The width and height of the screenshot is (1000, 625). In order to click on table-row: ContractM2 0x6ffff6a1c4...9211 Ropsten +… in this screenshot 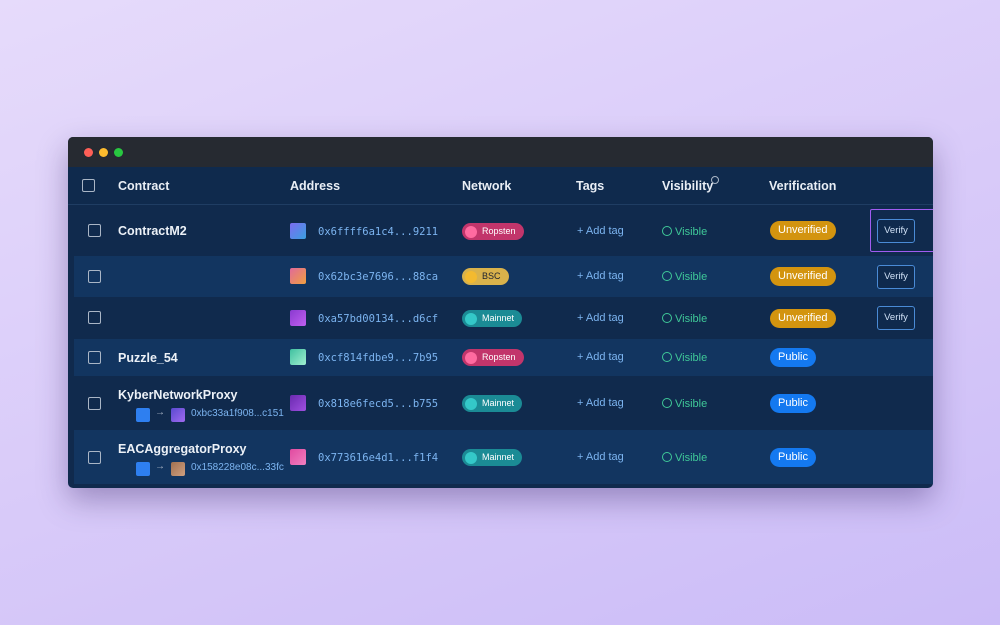, I will do `click(503, 230)`.